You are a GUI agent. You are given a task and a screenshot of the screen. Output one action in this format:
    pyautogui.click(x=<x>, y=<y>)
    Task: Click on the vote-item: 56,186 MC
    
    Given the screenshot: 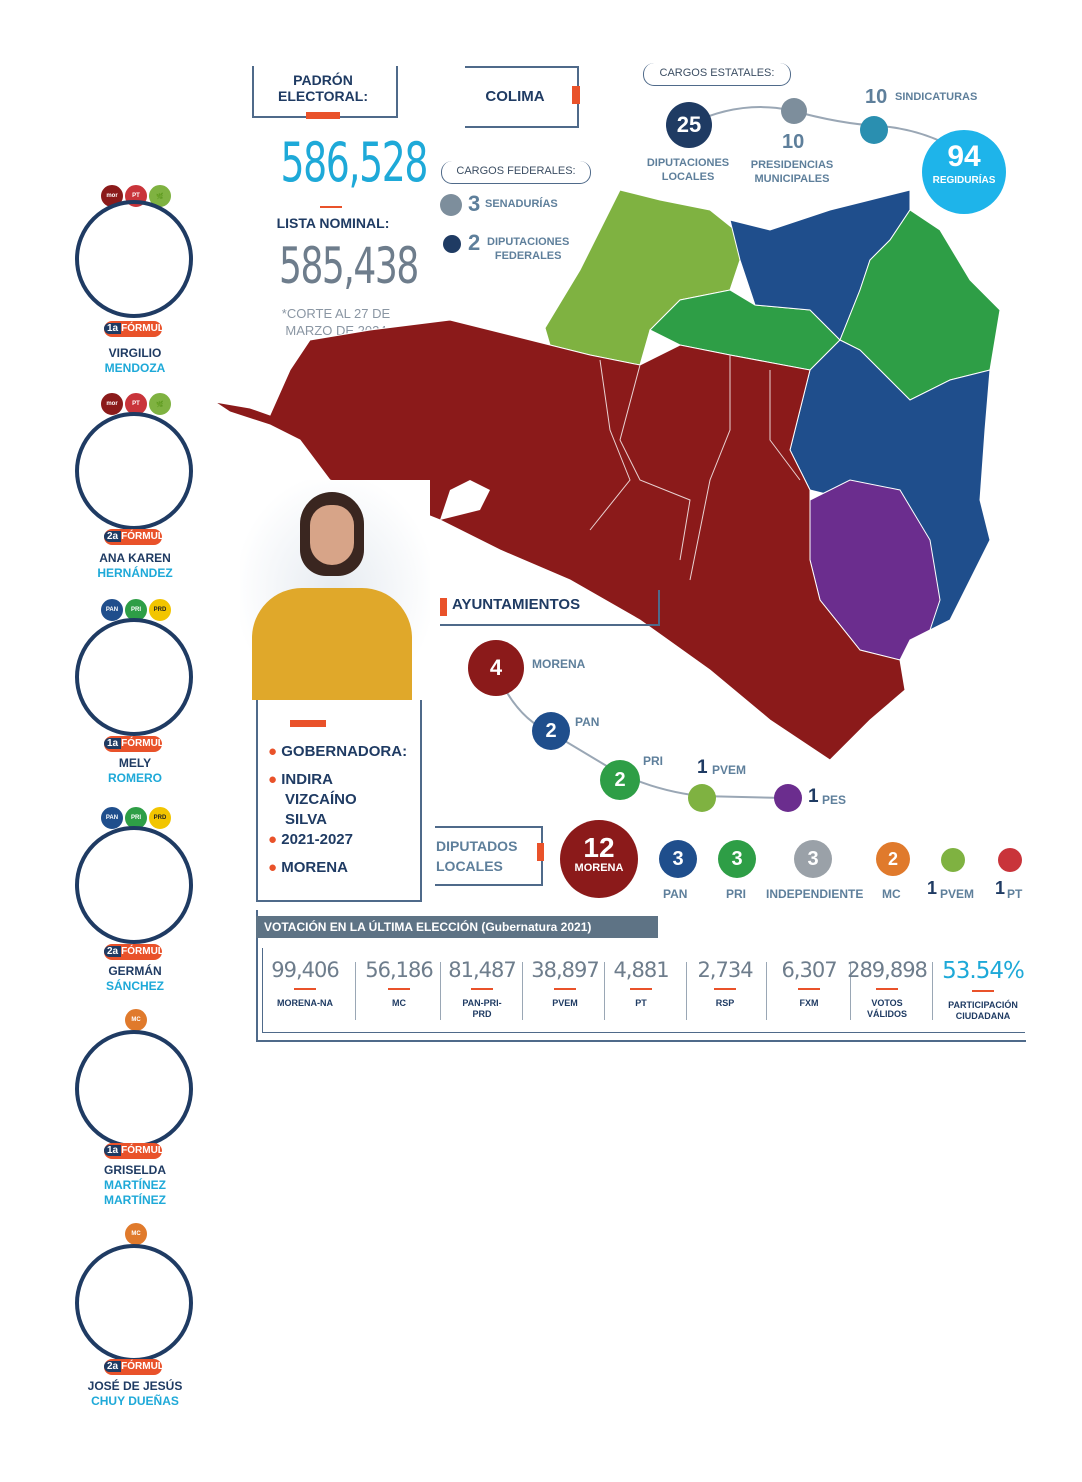 What is the action you would take?
    pyautogui.click(x=399, y=983)
    